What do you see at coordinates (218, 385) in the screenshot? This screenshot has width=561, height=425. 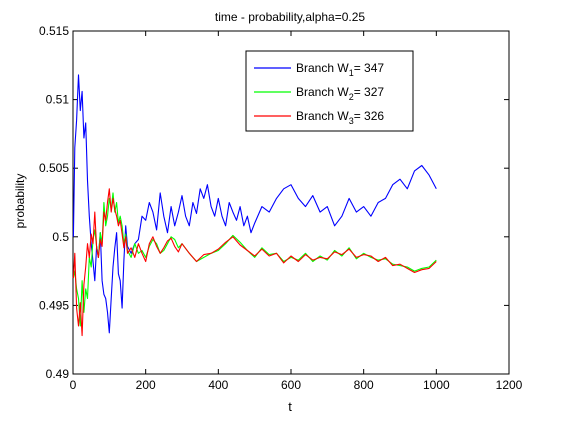 I see `x-tick-label: 400` at bounding box center [218, 385].